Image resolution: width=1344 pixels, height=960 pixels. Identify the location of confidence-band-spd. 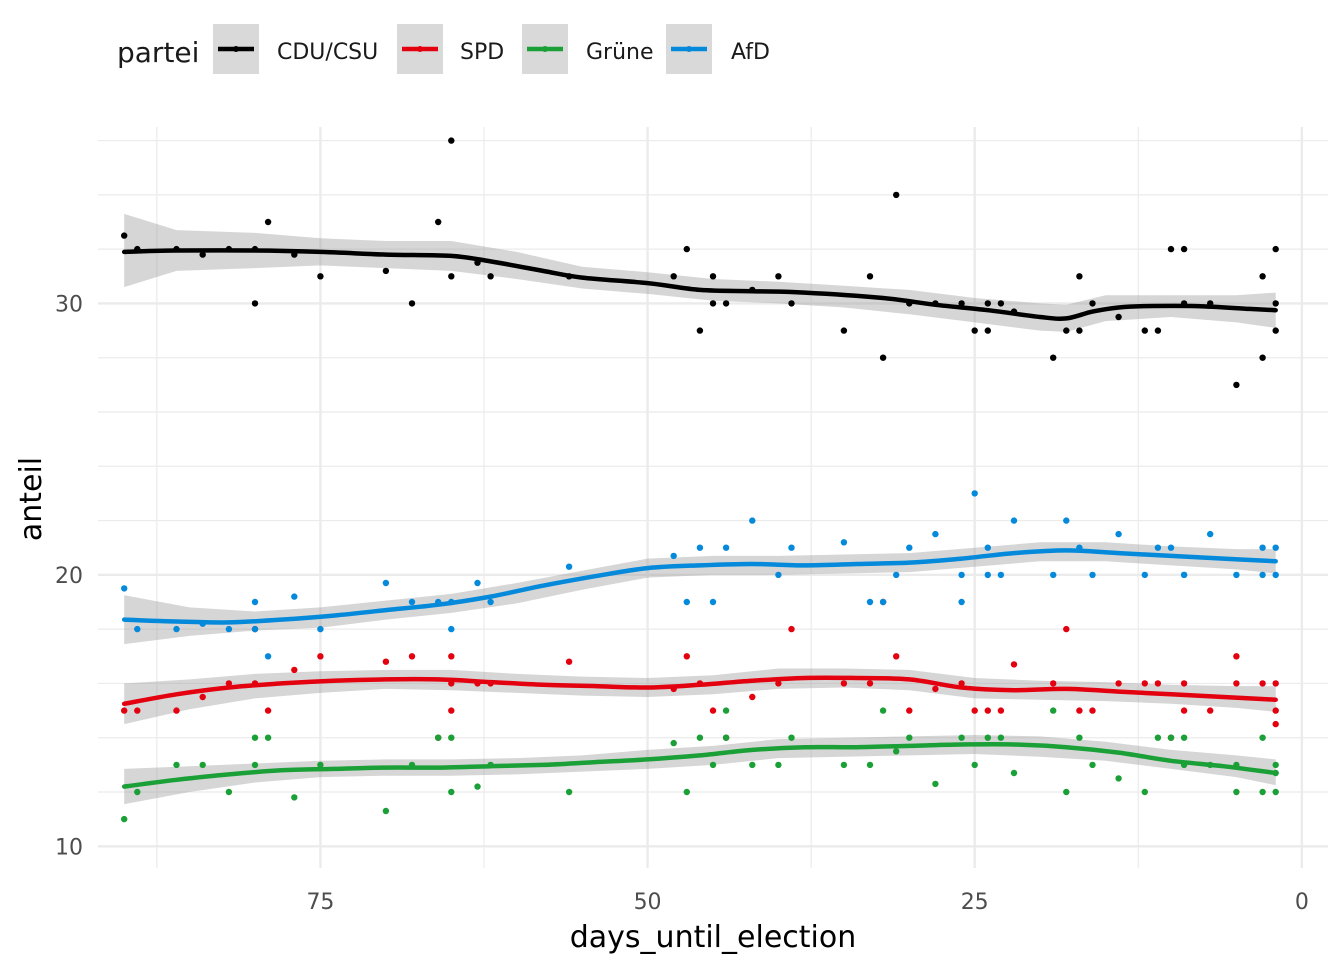
(700, 696).